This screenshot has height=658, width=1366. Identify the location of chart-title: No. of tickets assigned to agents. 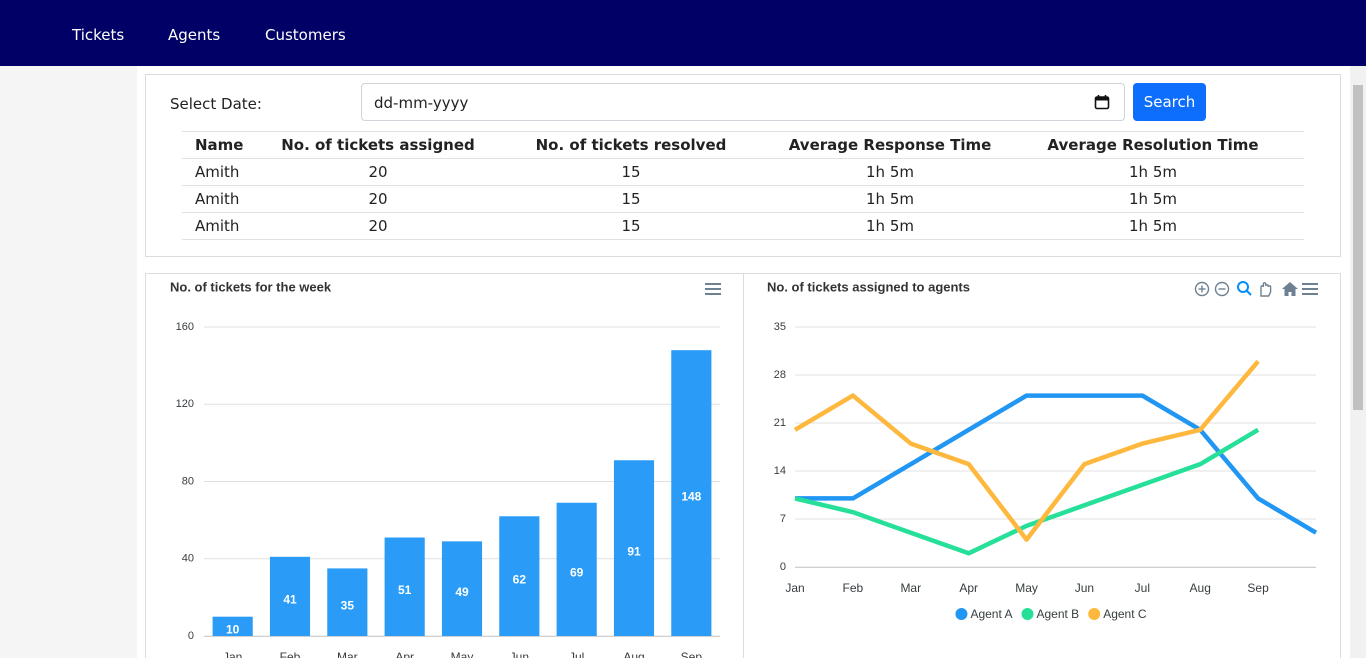
(868, 286).